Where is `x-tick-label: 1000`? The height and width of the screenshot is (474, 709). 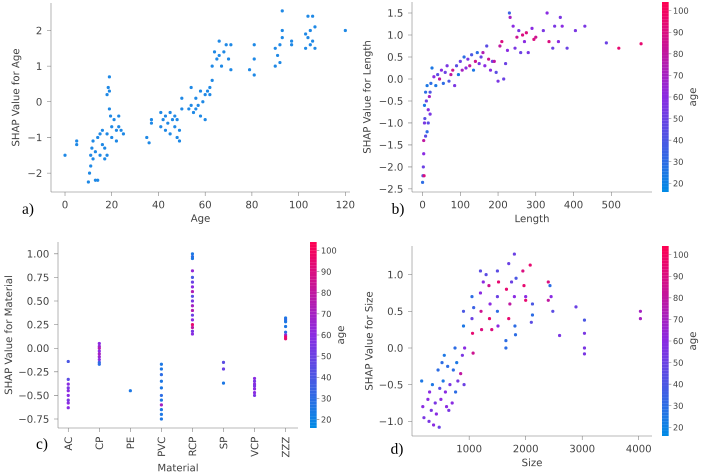 x-tick-label: 1000 is located at coordinates (469, 448).